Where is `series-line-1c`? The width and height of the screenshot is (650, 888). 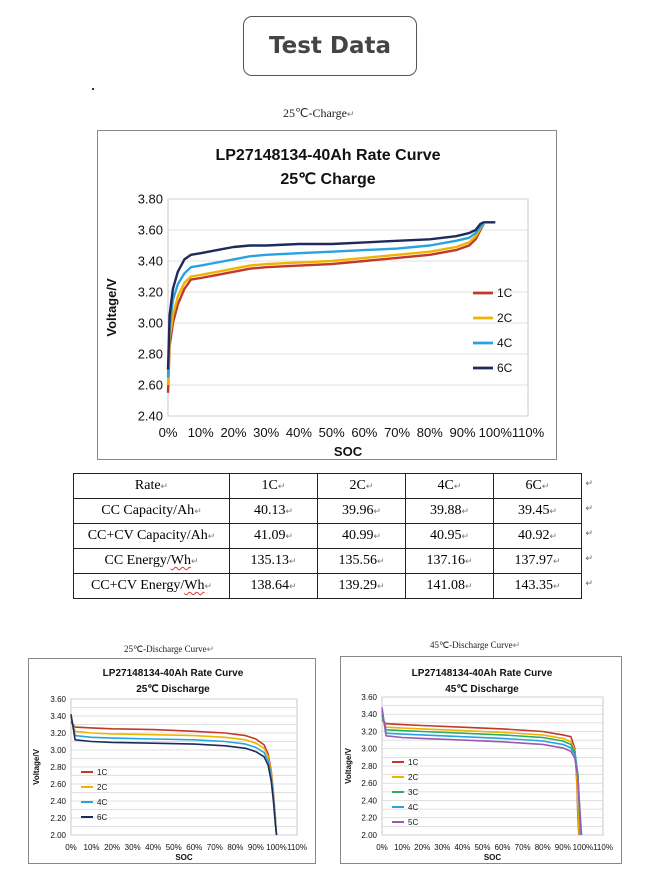
series-line-1c is located at coordinates (325, 308).